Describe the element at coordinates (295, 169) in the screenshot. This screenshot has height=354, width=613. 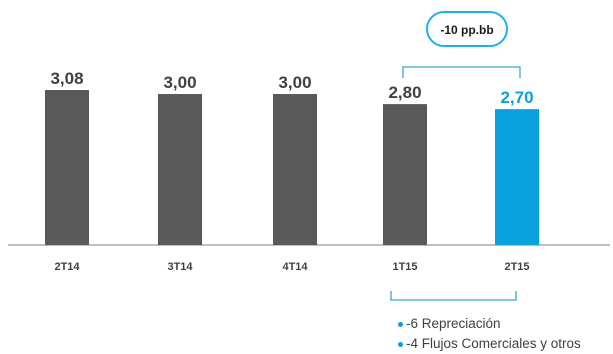
I see `bar-4t14` at that location.